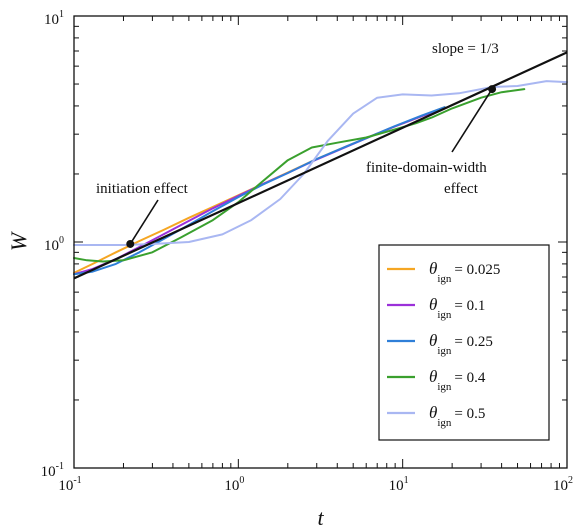 This screenshot has width=581, height=532. I want to click on legend-entry-3: θign= 0.25, so click(461, 344).